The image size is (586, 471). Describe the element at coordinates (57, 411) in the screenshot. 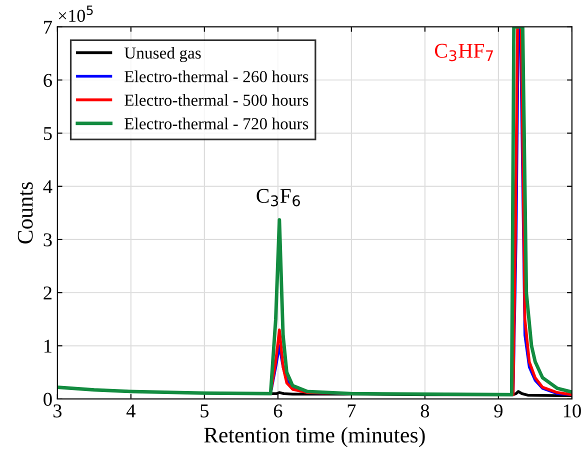

I see `x-tick-label: 3` at that location.